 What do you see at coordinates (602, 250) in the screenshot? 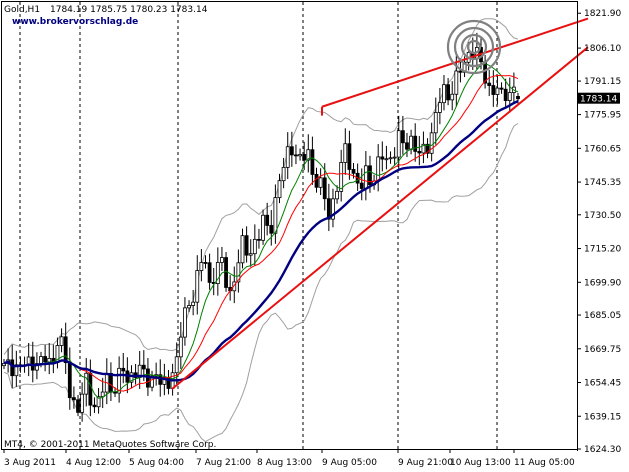
I see `y-tick-label: 1715.20` at bounding box center [602, 250].